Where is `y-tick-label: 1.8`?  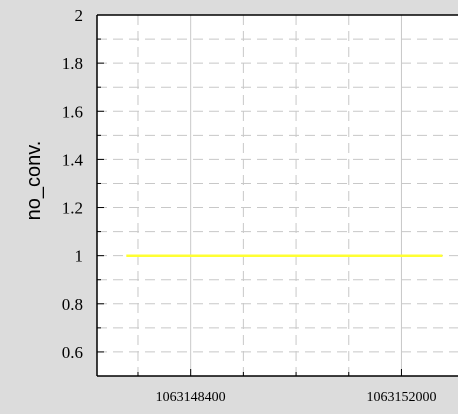
y-tick-label: 1.8 is located at coordinates (72, 63).